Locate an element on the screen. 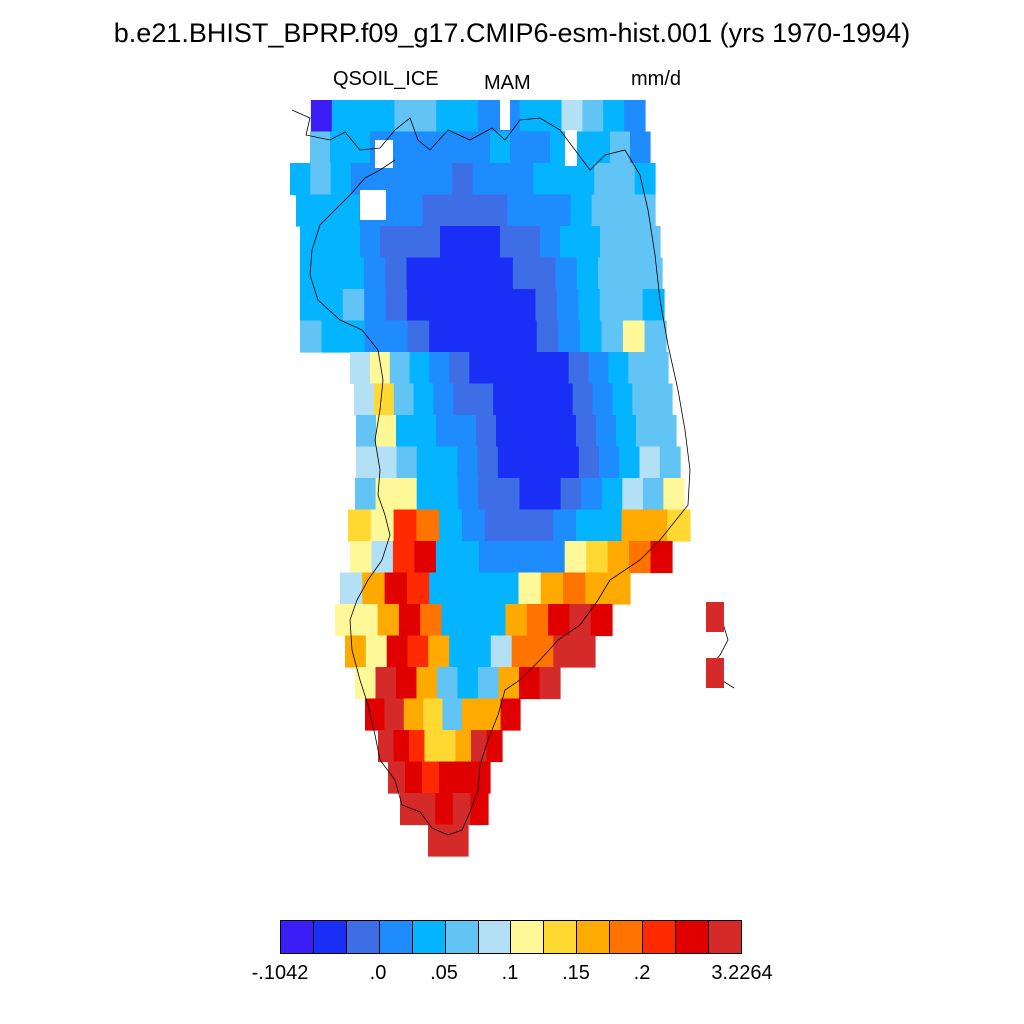 This screenshot has height=1024, width=1024. colorbar-tick-label: .05 is located at coordinates (444, 973).